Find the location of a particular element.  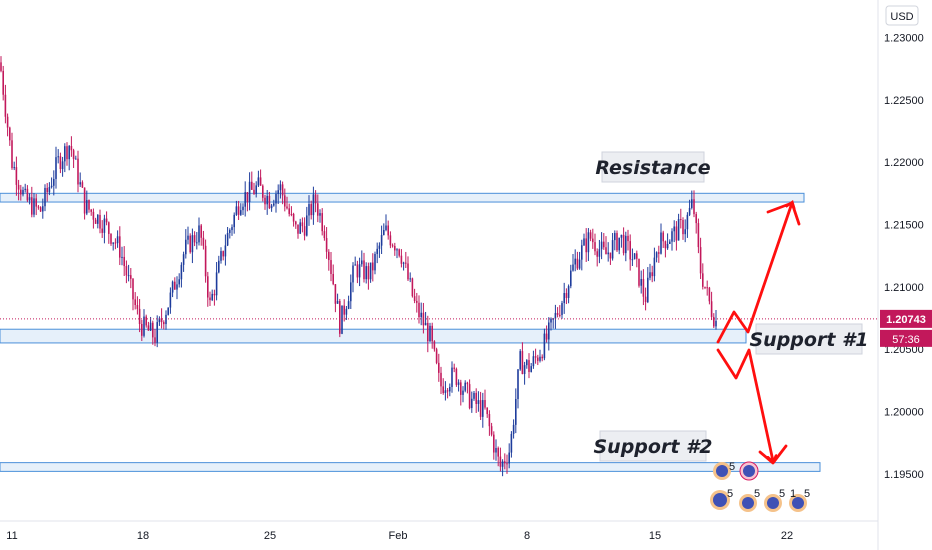

current-price-value: 1.20743 is located at coordinates (906, 320).